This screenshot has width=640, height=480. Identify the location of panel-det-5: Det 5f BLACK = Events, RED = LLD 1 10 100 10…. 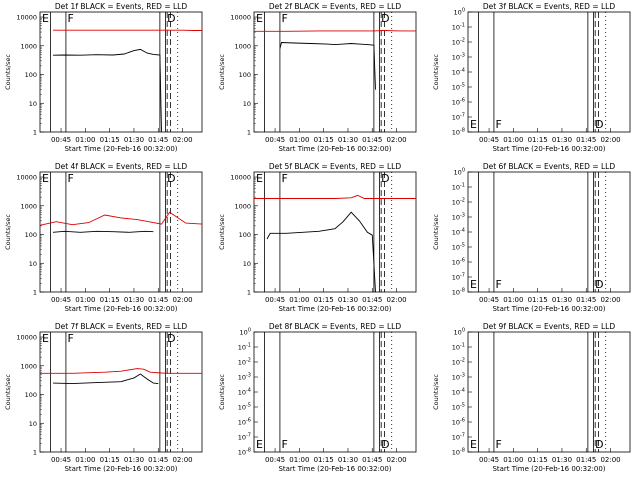
(317, 237).